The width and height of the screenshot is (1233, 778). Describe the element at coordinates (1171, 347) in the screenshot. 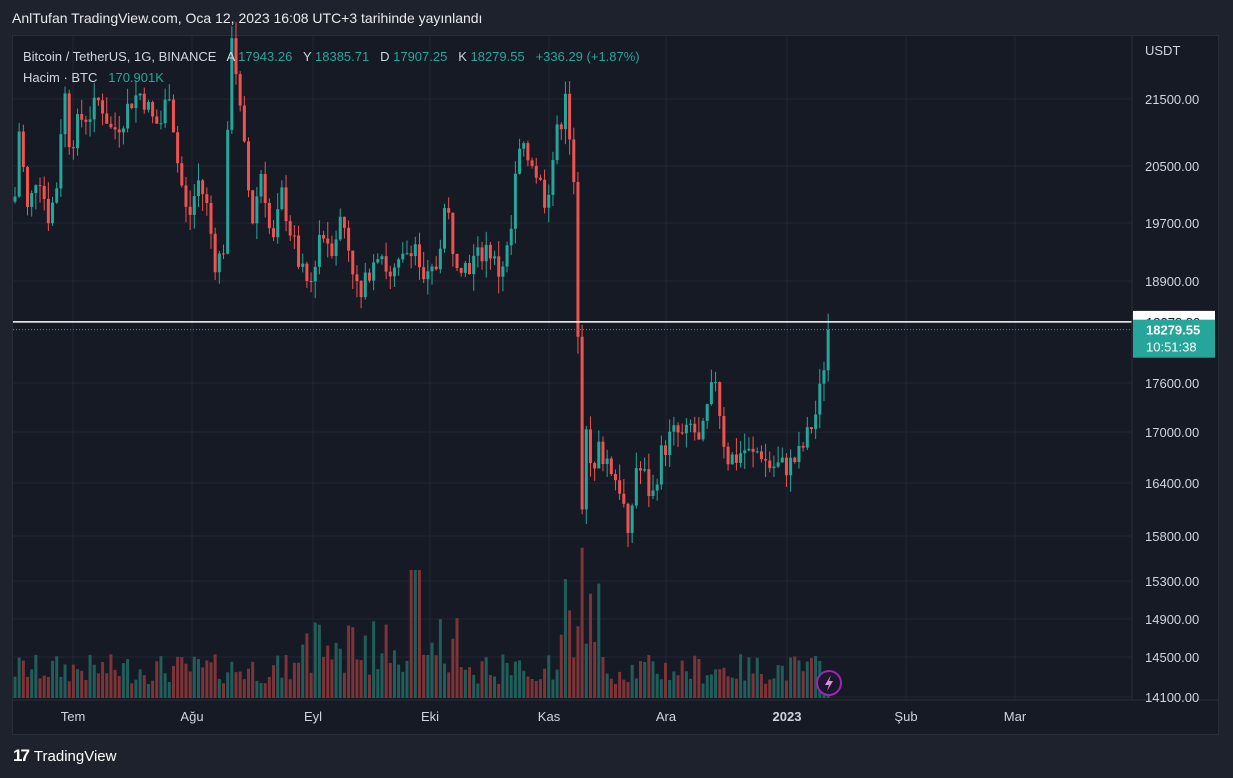

I see `countdown-label: 10:51:38` at that location.